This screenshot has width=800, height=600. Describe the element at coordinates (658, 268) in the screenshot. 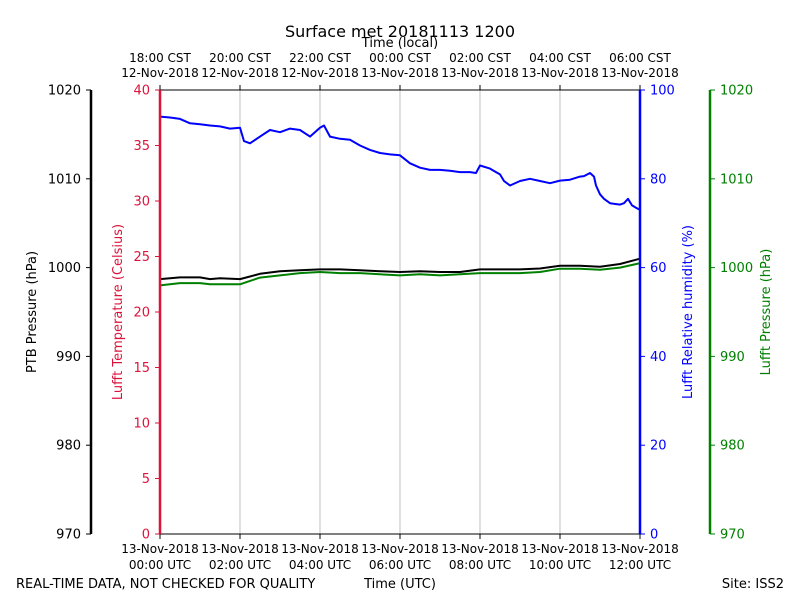

I see `rh-tick-label: 60` at that location.